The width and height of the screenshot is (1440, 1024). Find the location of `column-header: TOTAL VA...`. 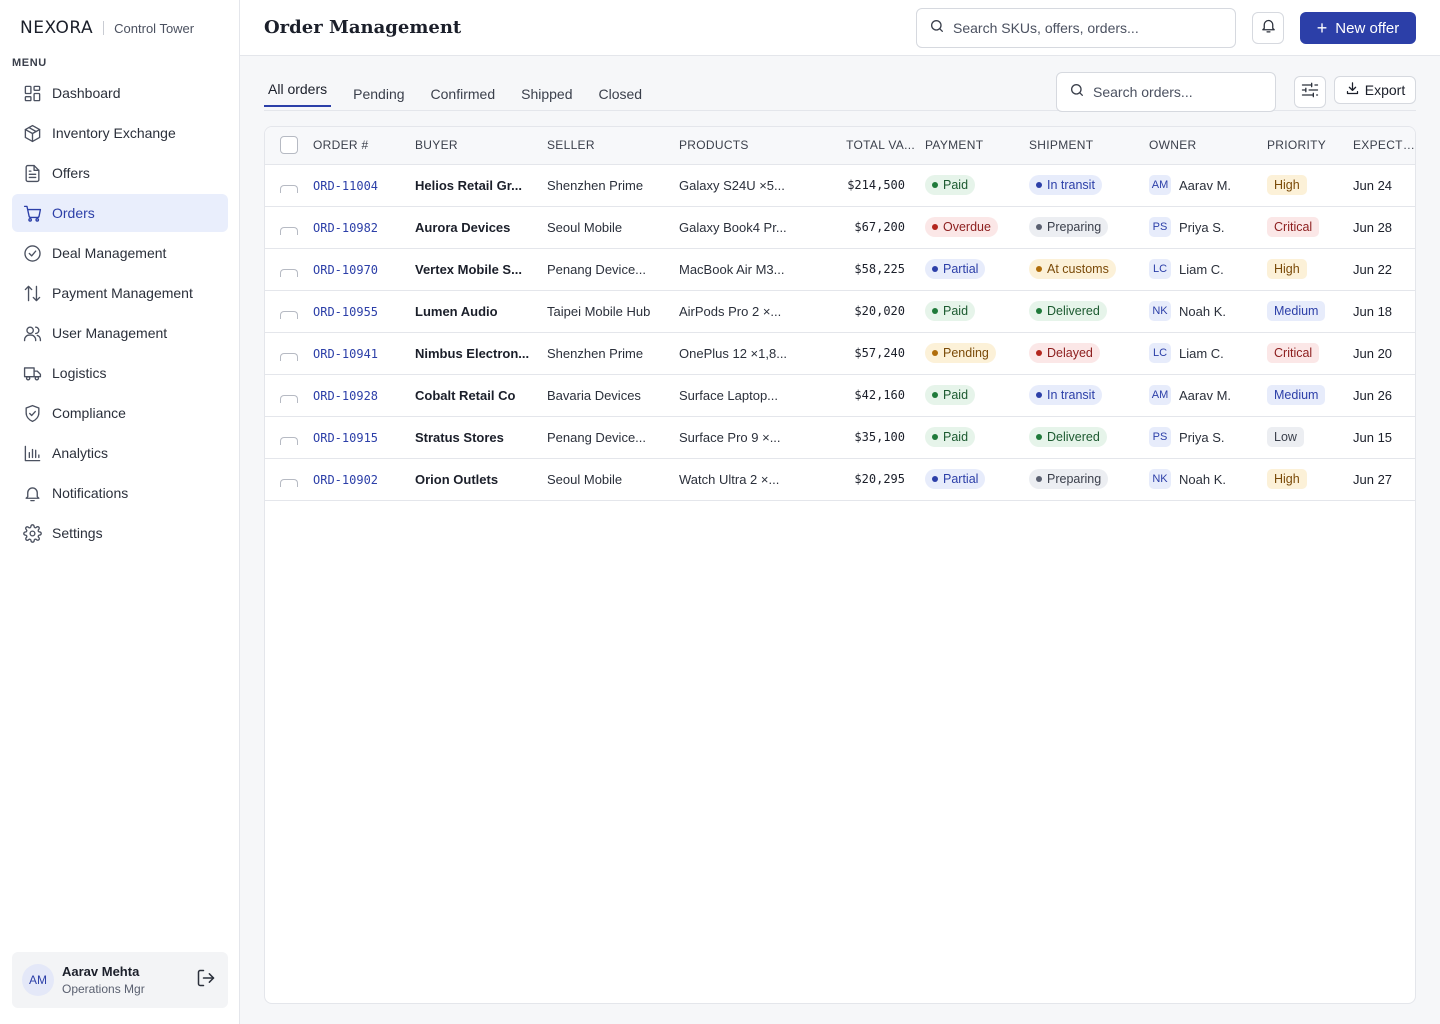

column-header: TOTAL VA... is located at coordinates (865, 146).